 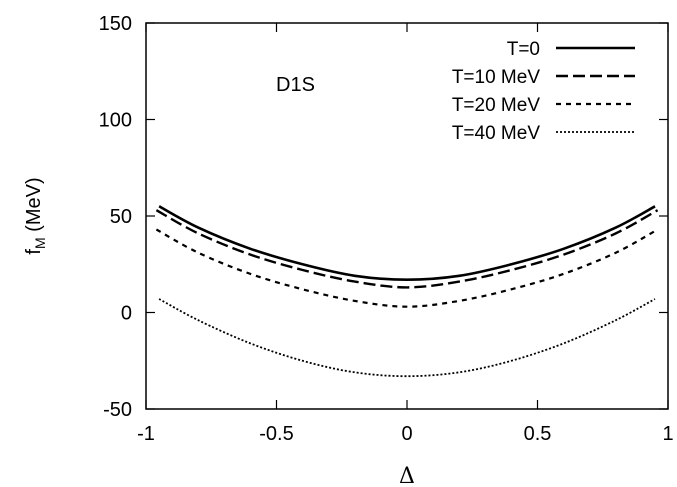 What do you see at coordinates (34, 252) in the screenshot?
I see `y-axis-label-main: f` at bounding box center [34, 252].